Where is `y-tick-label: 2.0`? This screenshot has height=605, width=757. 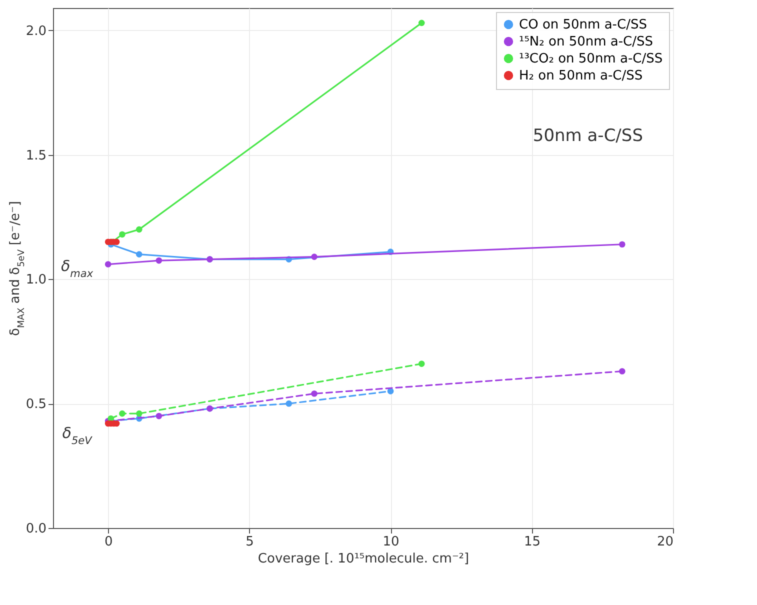
y-tick-label: 2.0 is located at coordinates (36, 31).